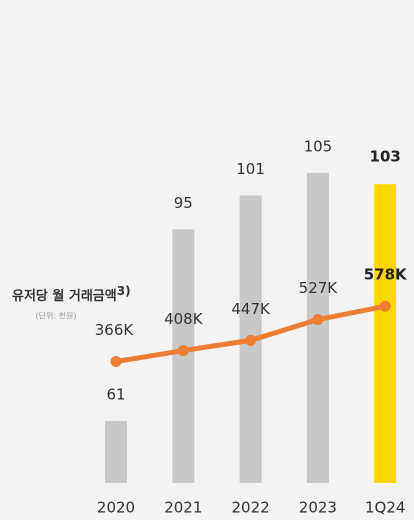  Describe the element at coordinates (386, 275) in the screenshot. I see `line-value-label: 578K` at that location.